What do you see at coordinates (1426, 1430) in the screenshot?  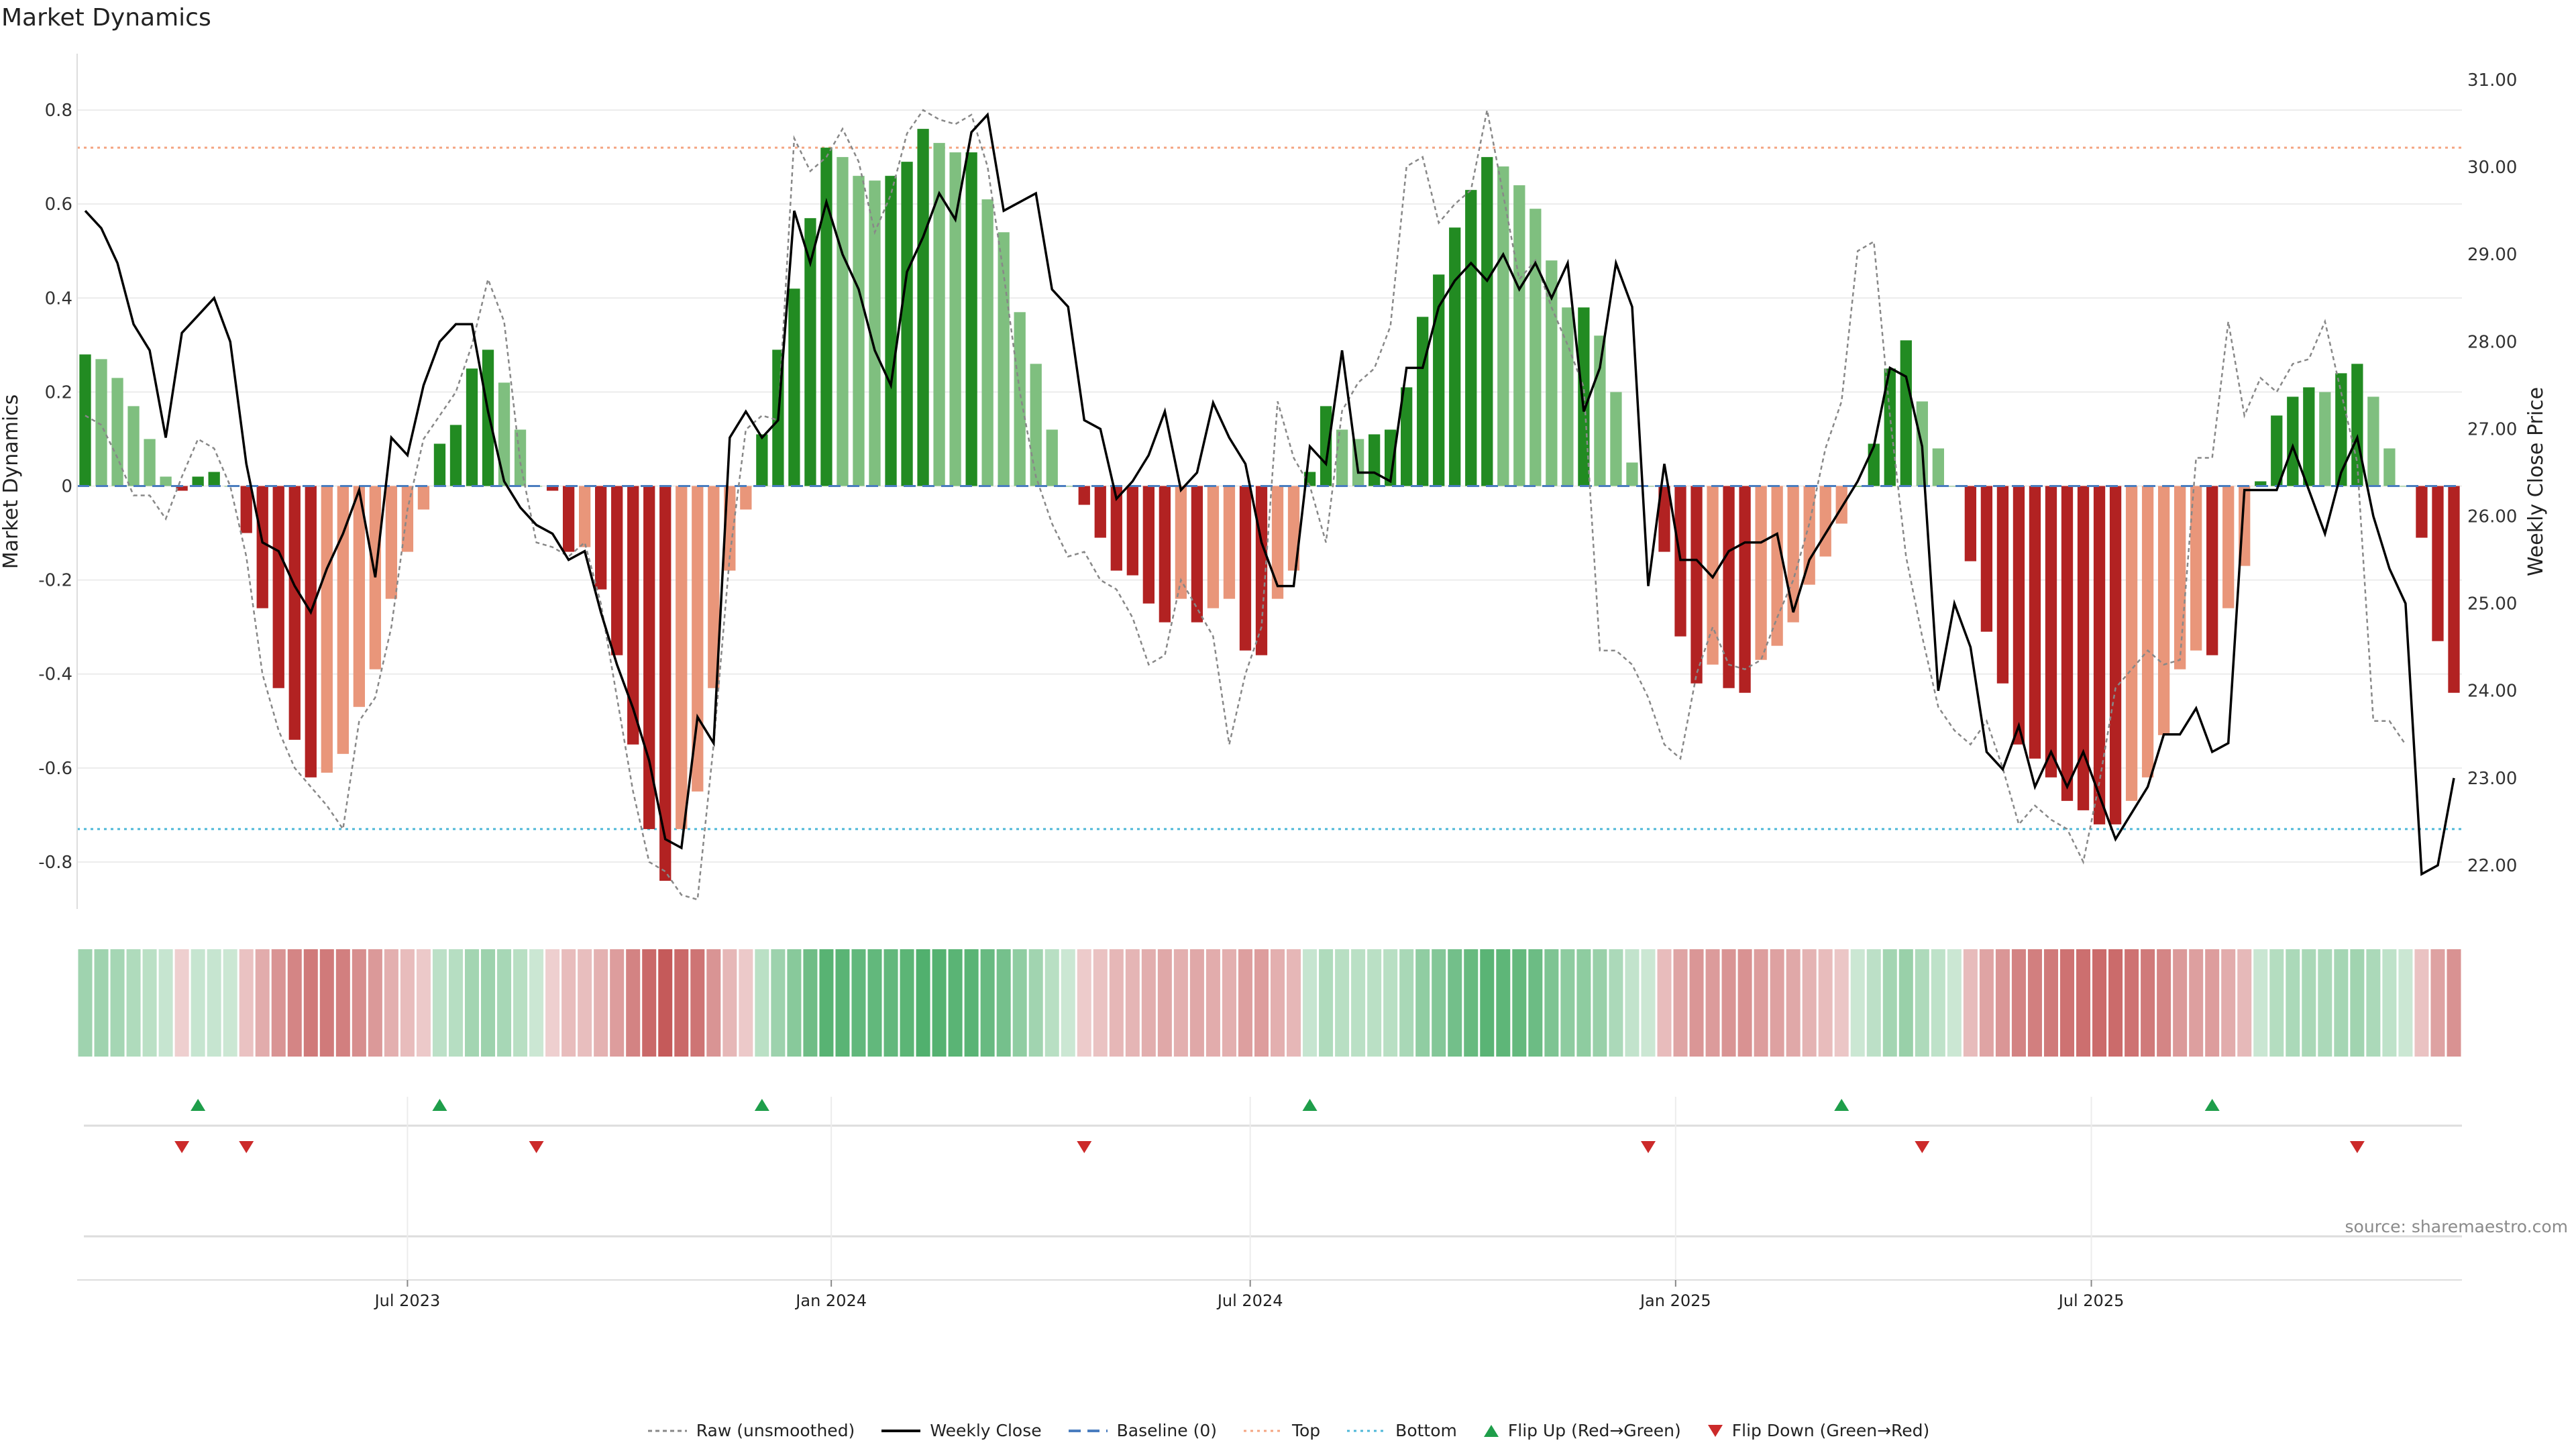 I see `legend-label: Bottom` at bounding box center [1426, 1430].